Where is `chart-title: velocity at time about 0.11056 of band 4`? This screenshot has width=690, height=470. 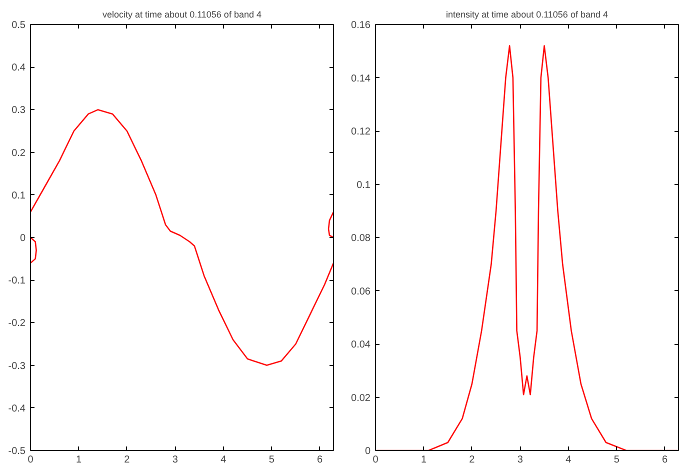
chart-title: velocity at time about 0.11056 of band 4 is located at coordinates (182, 15).